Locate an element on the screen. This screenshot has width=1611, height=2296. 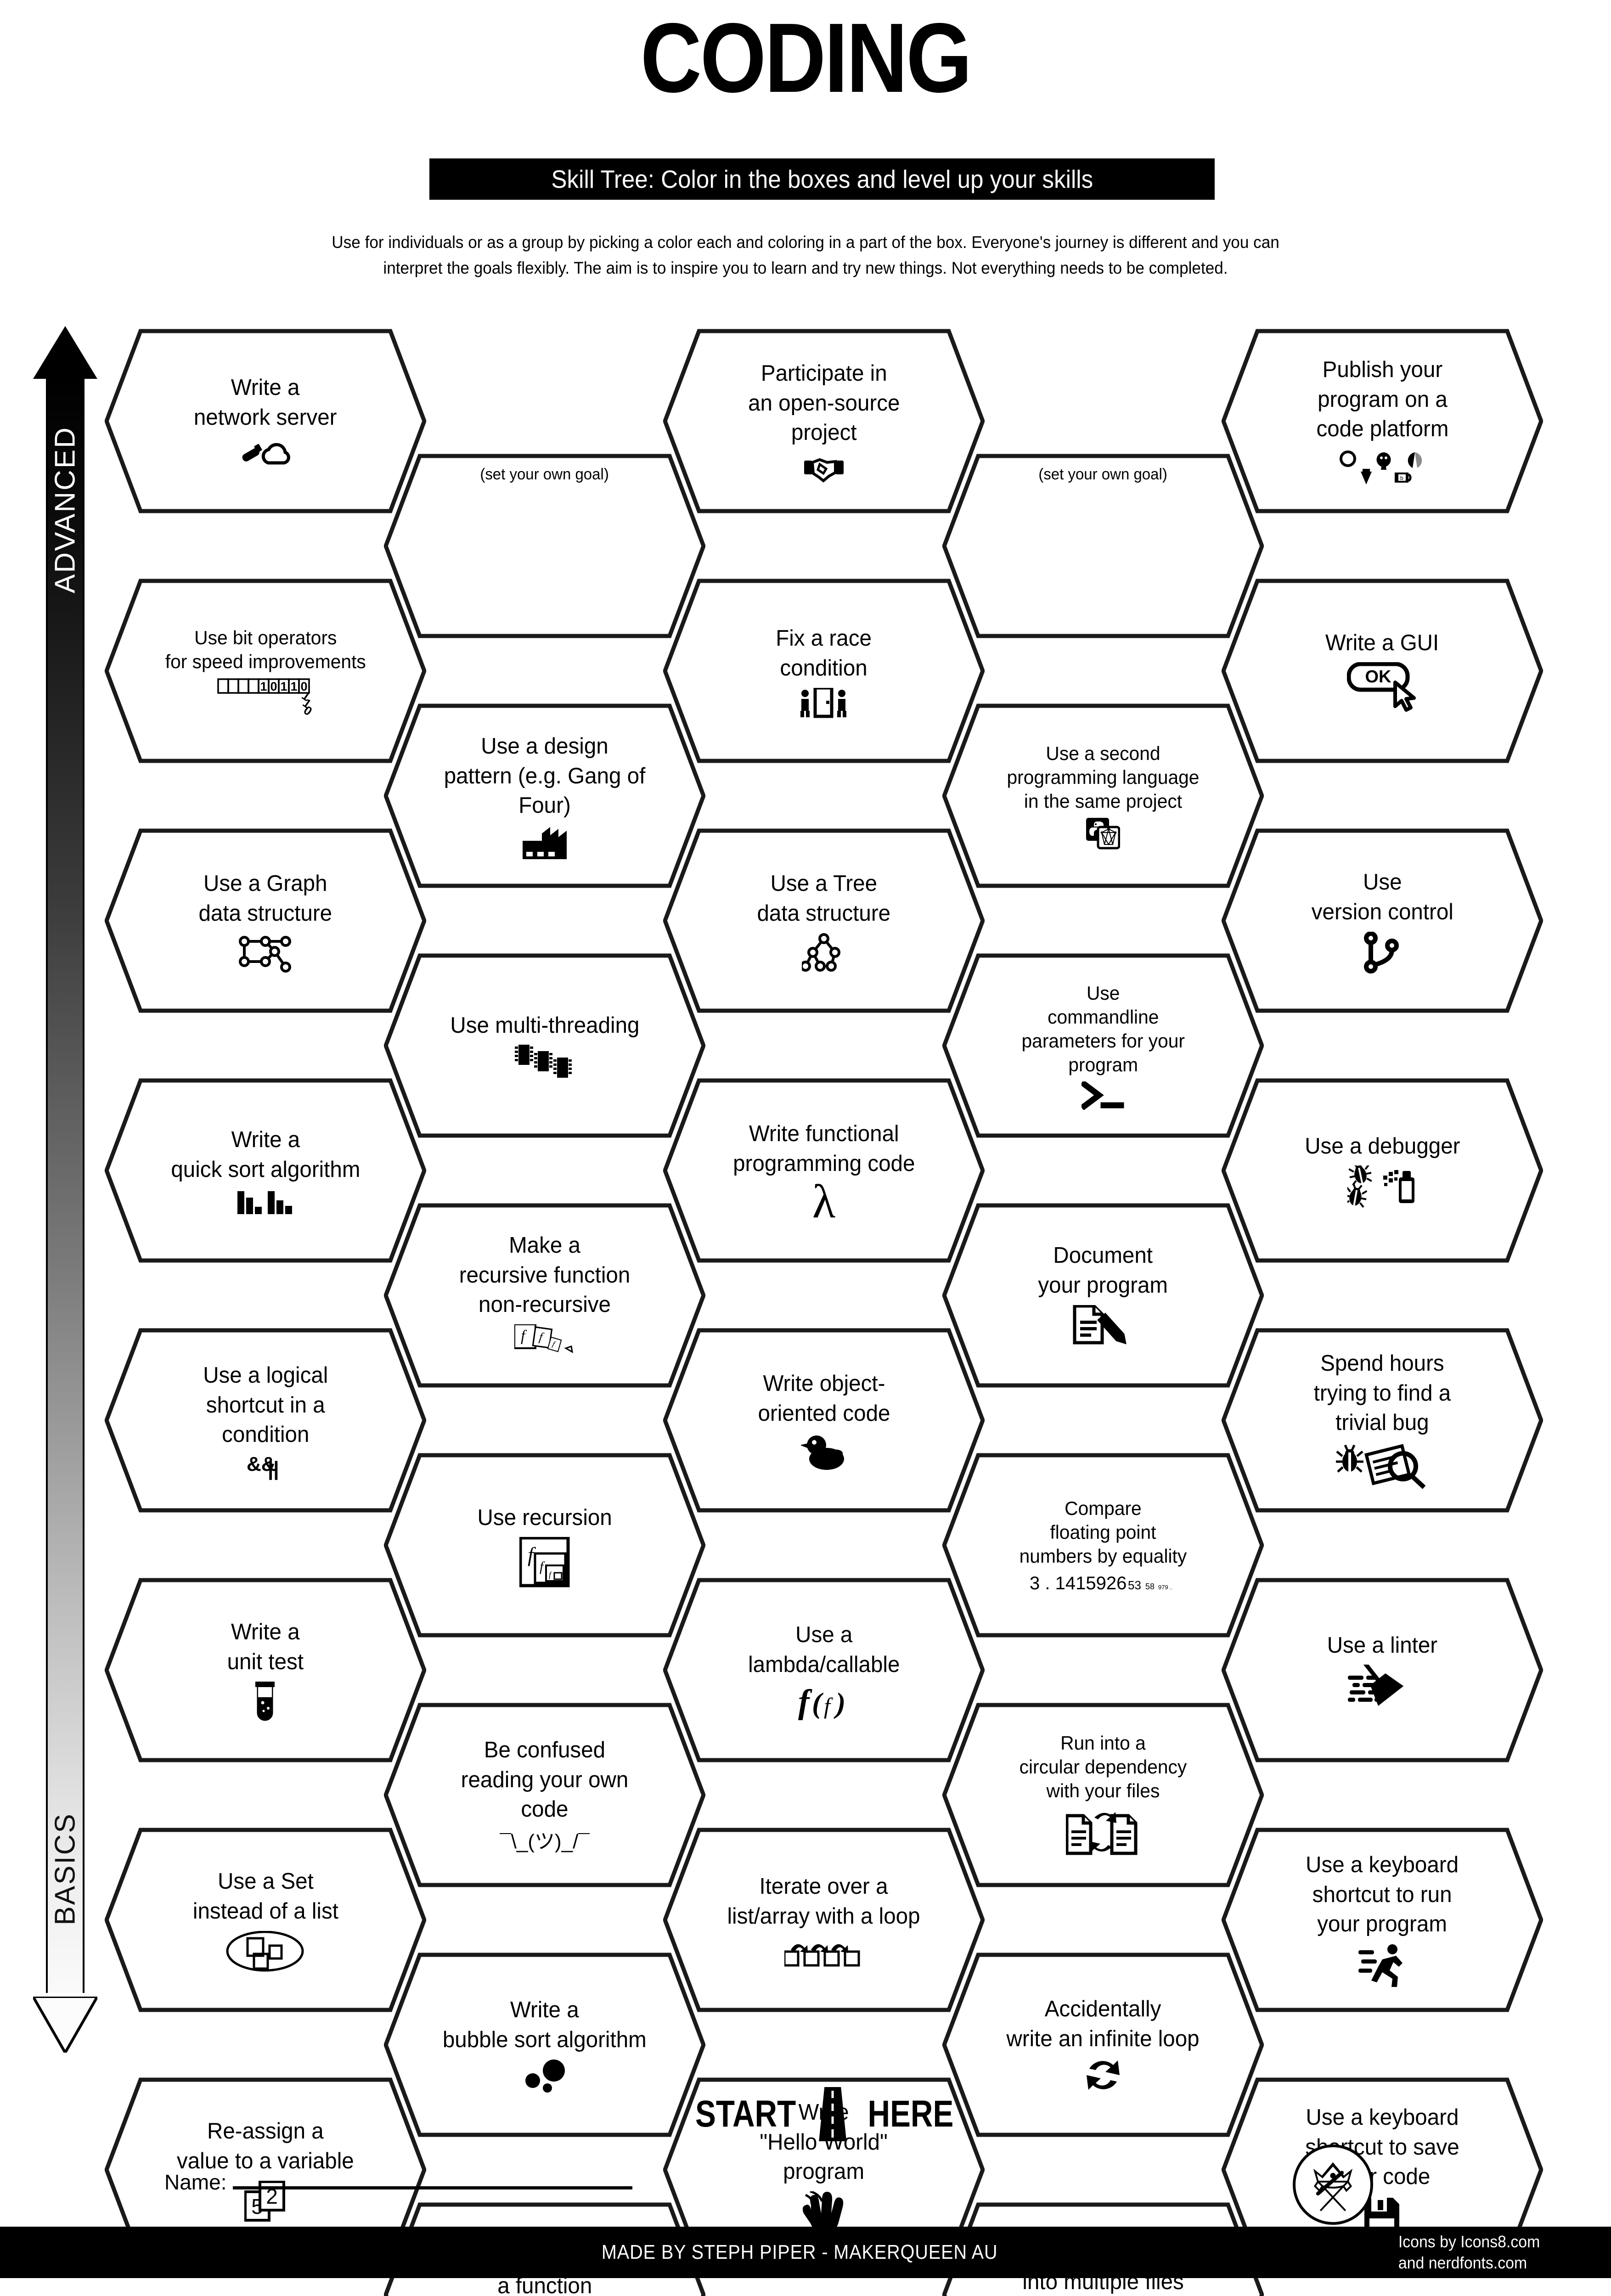
skill-hex-unit-test: Write a unit test is located at coordinates (265, 1670).